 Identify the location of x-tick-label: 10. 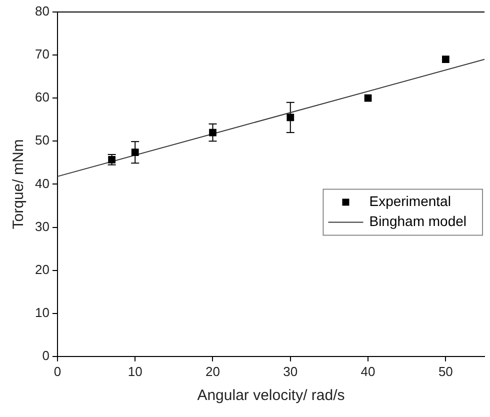
(135, 371).